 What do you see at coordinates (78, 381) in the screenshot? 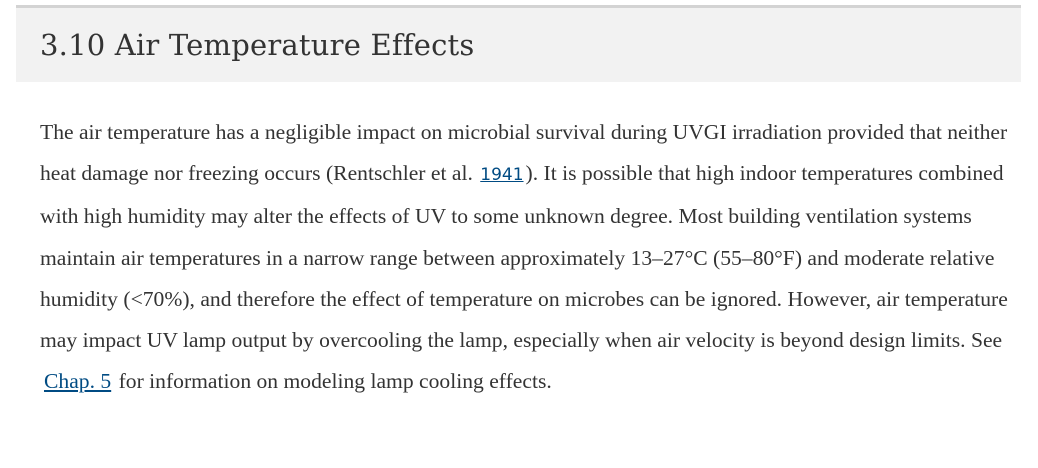
I see `chapter-5-link: Chap. 5` at bounding box center [78, 381].